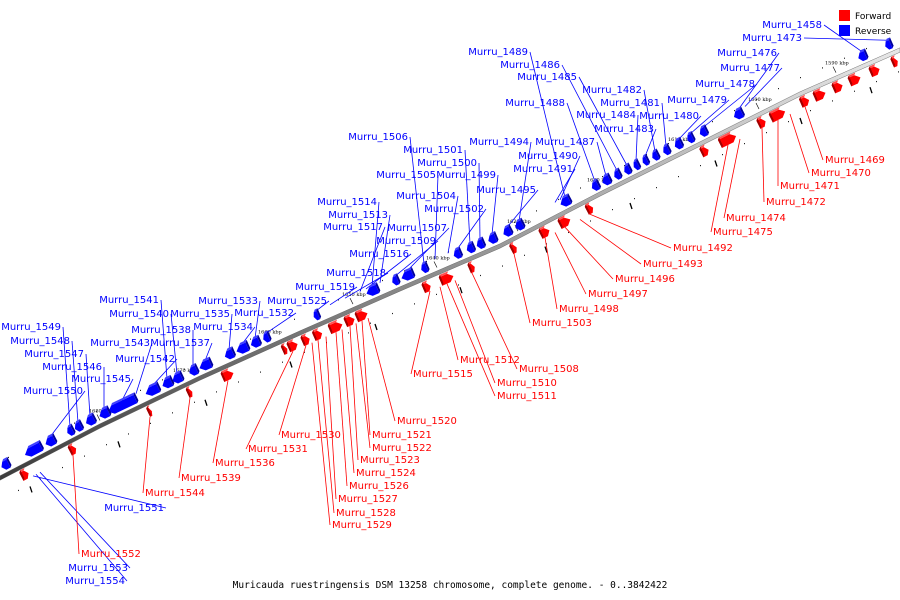  I want to click on gene-label: Murru_1502, so click(454, 209).